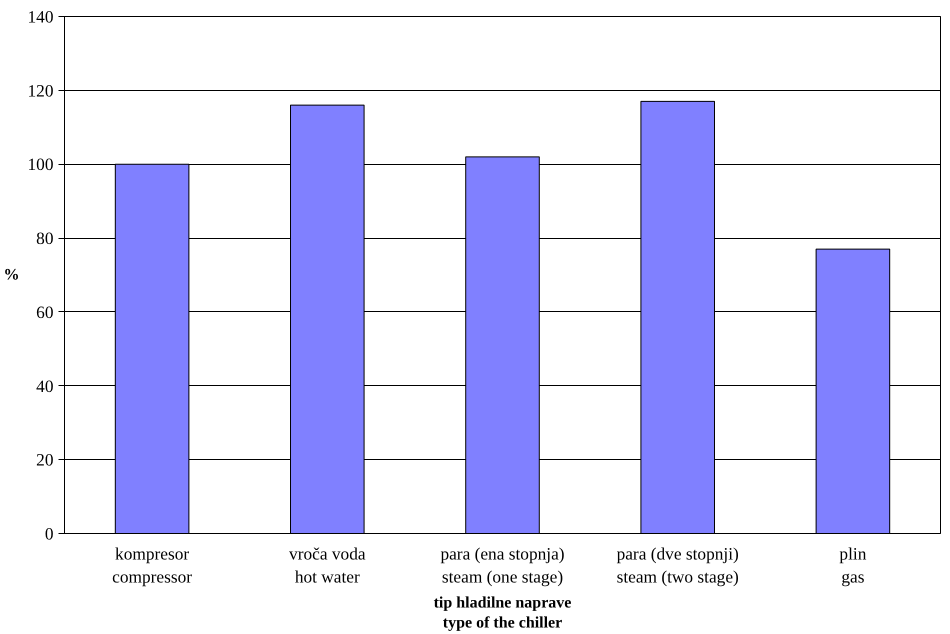 Image resolution: width=950 pixels, height=634 pixels. Describe the element at coordinates (853, 565) in the screenshot. I see `x-tick-label: plin gas` at that location.